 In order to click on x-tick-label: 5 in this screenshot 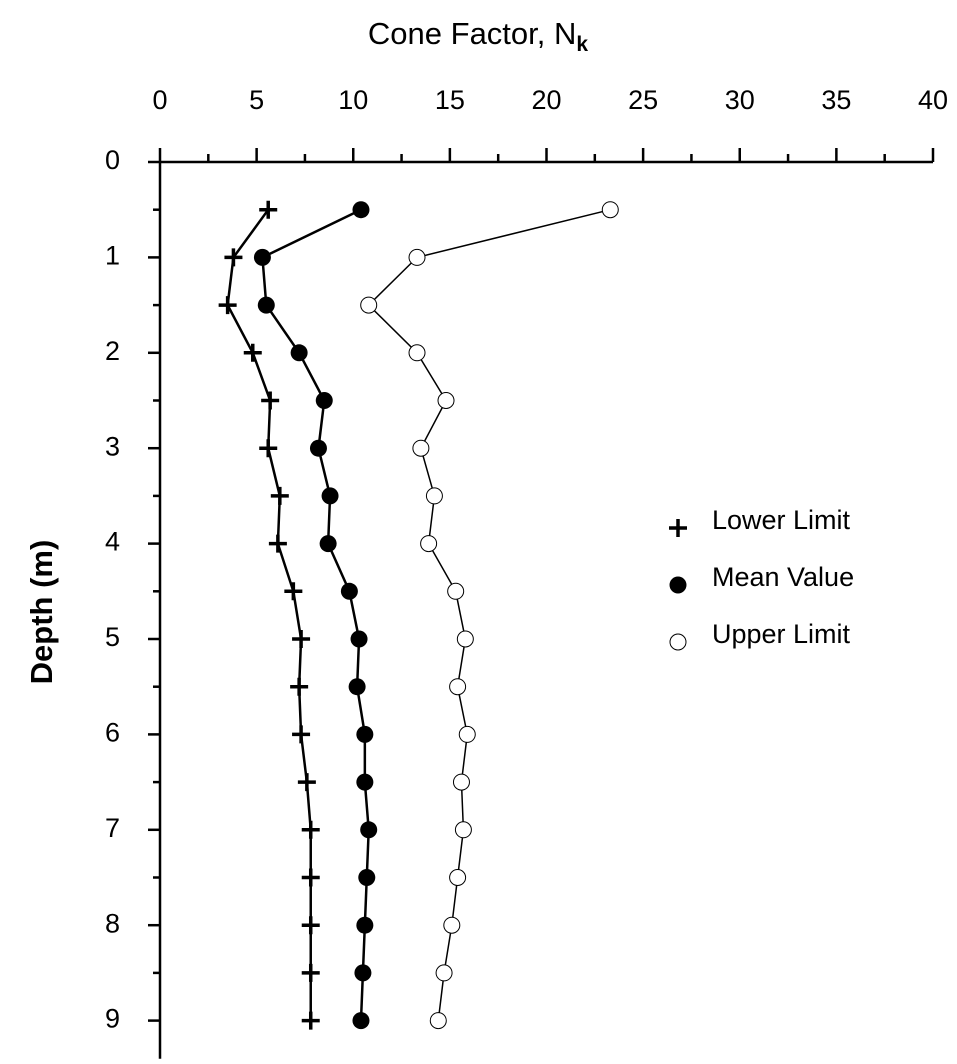, I will do `click(256, 100)`.